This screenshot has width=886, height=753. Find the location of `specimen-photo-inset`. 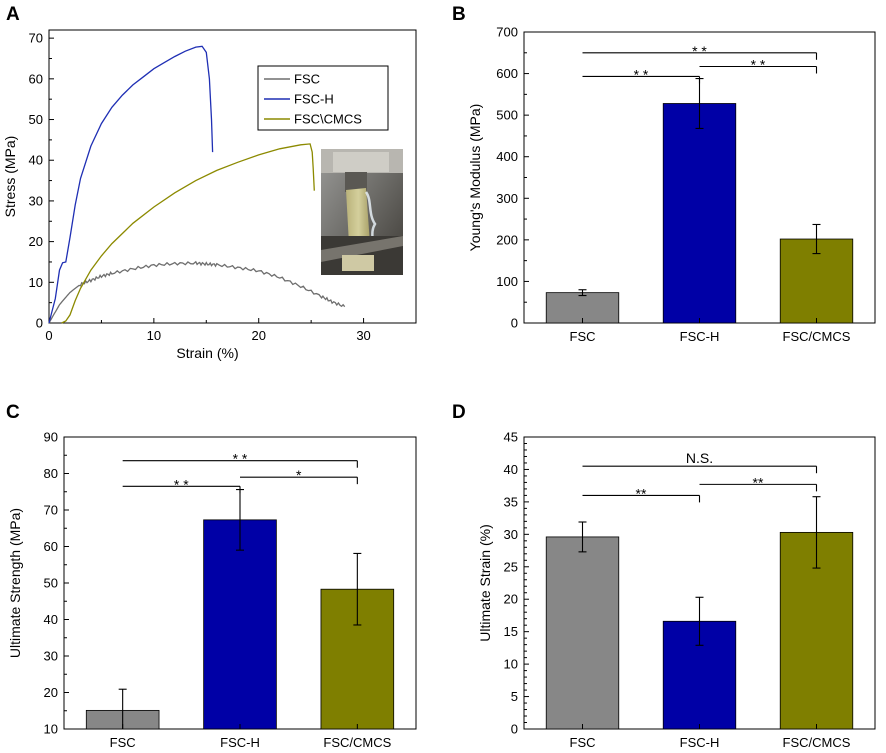

specimen-photo-inset is located at coordinates (362, 212).